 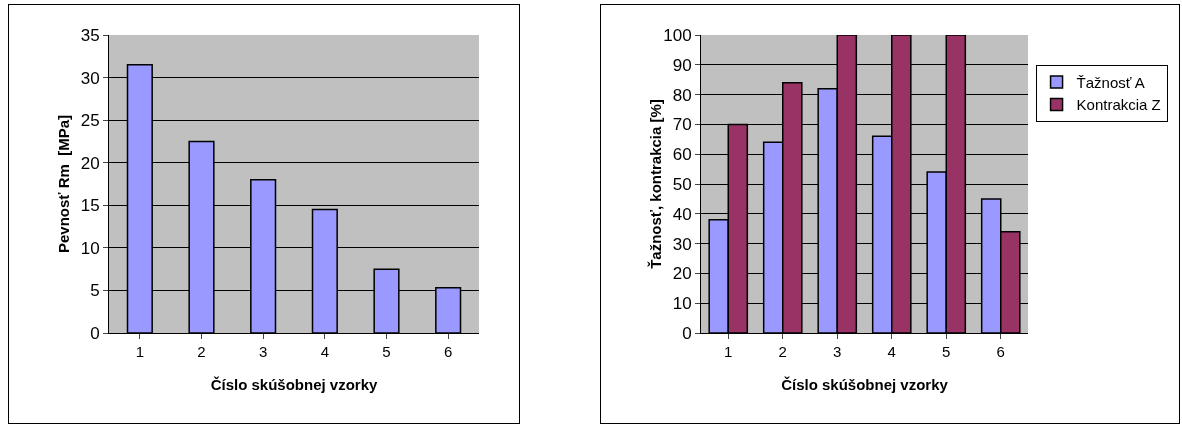 What do you see at coordinates (1110, 82) in the screenshot?
I see `legend-label: Ťažnosť A` at bounding box center [1110, 82].